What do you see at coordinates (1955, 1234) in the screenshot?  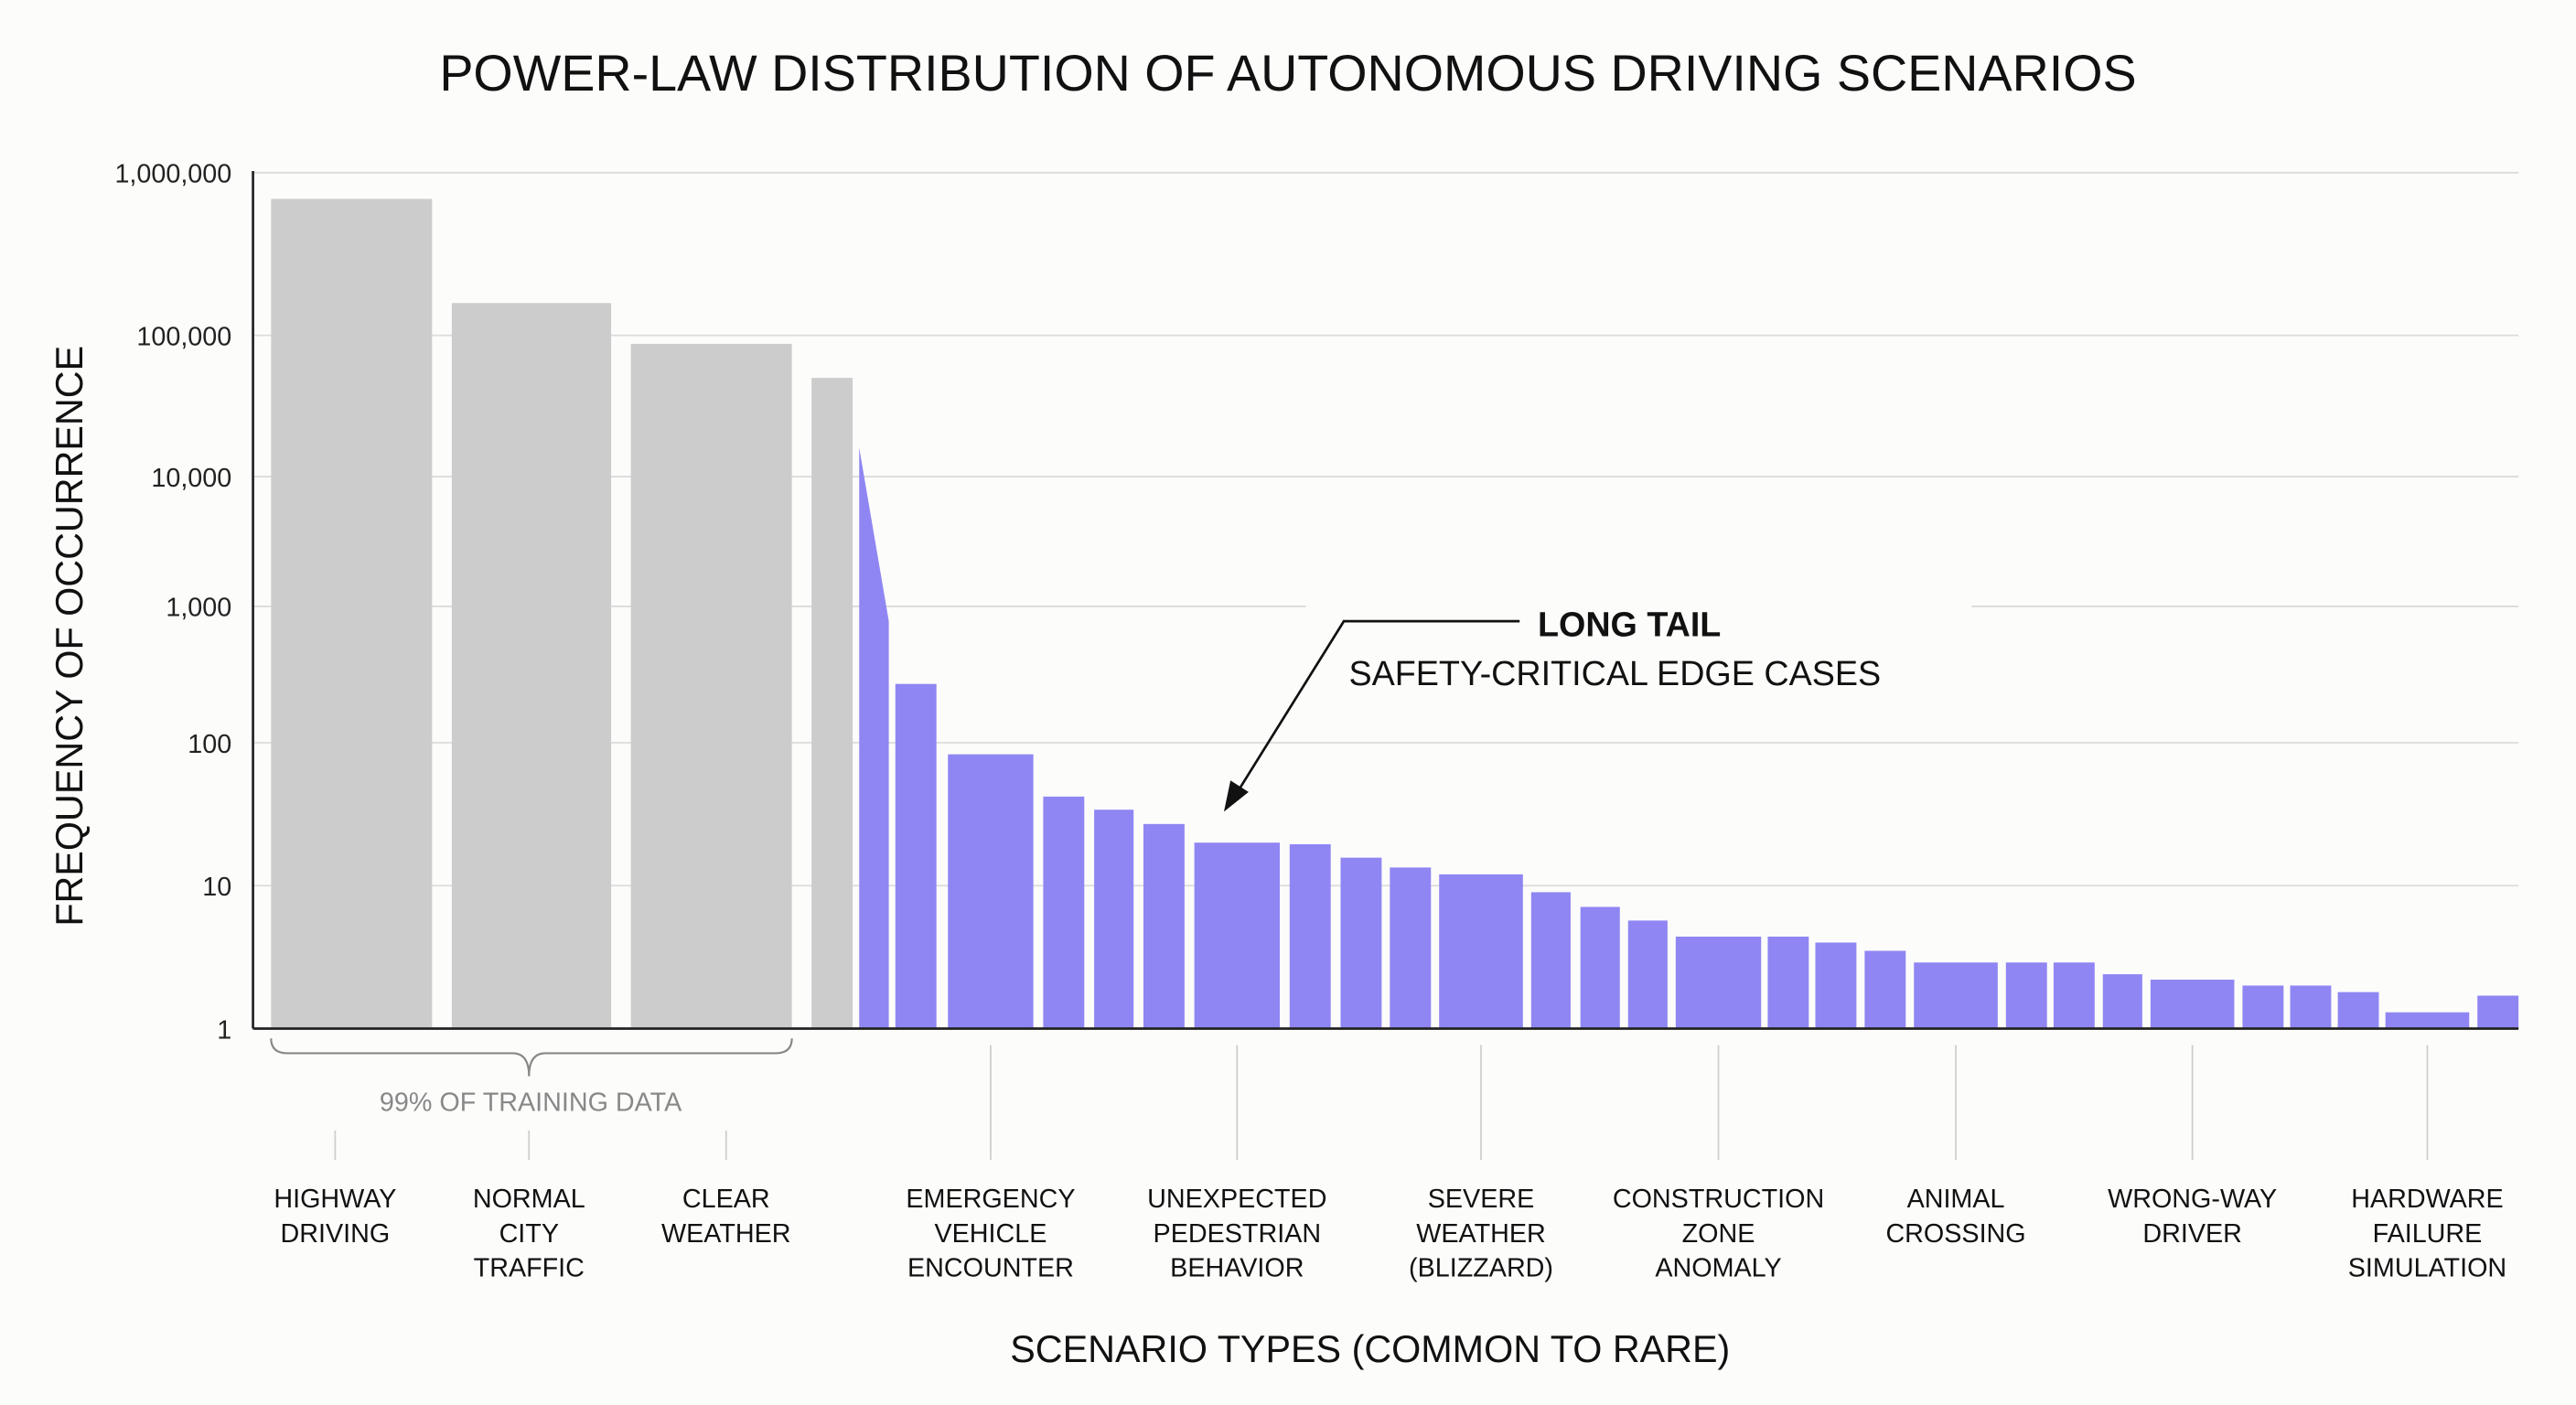 I see `category-label: CROSSING` at bounding box center [1955, 1234].